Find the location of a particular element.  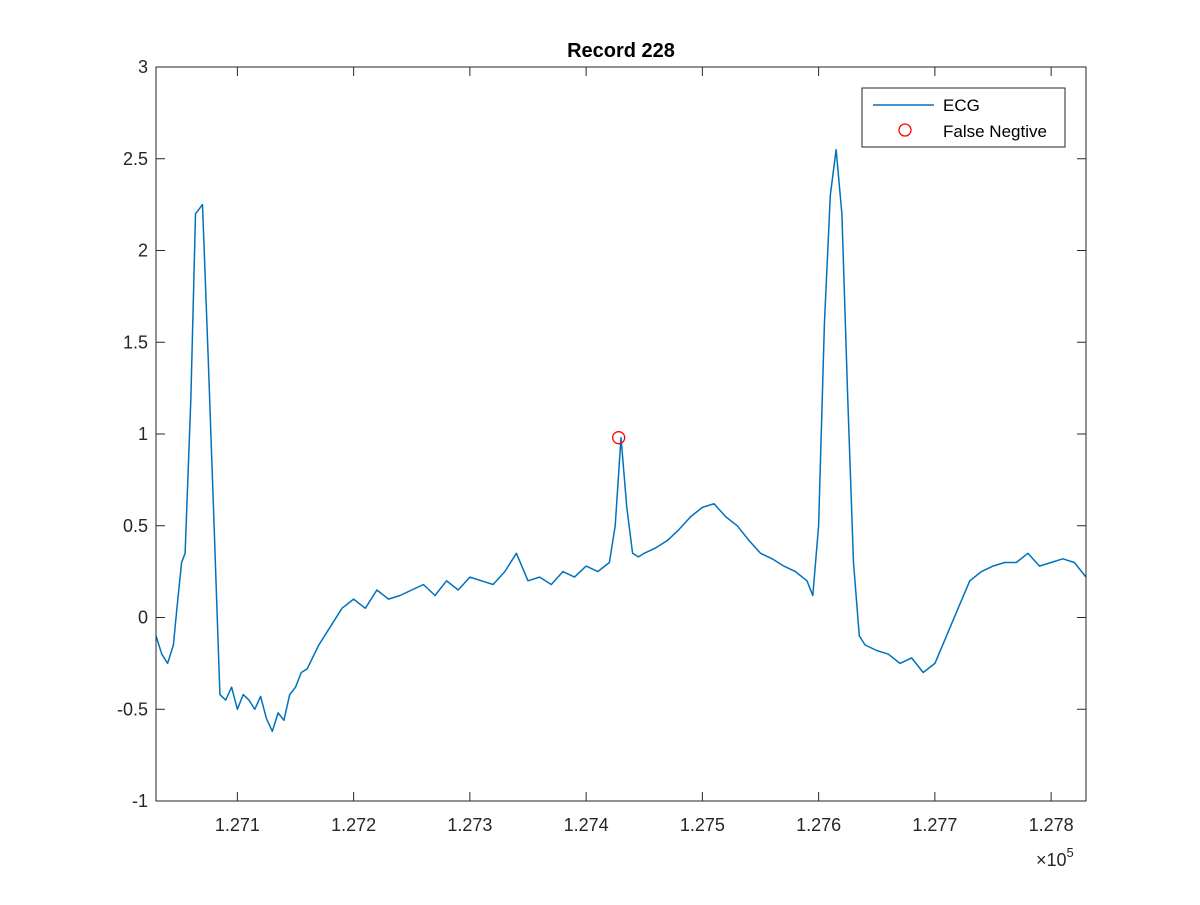

legend-box is located at coordinates (963, 117).